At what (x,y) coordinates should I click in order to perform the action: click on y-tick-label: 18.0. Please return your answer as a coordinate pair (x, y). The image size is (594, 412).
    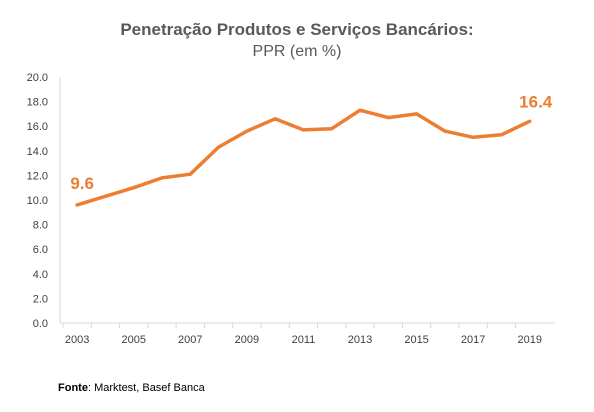
    Looking at the image, I should click on (37, 103).